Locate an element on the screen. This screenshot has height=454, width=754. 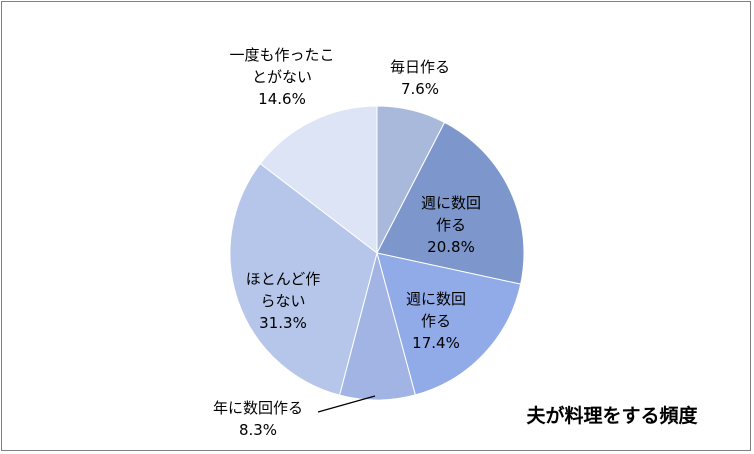
leader-line-year is located at coordinates (346, 404).